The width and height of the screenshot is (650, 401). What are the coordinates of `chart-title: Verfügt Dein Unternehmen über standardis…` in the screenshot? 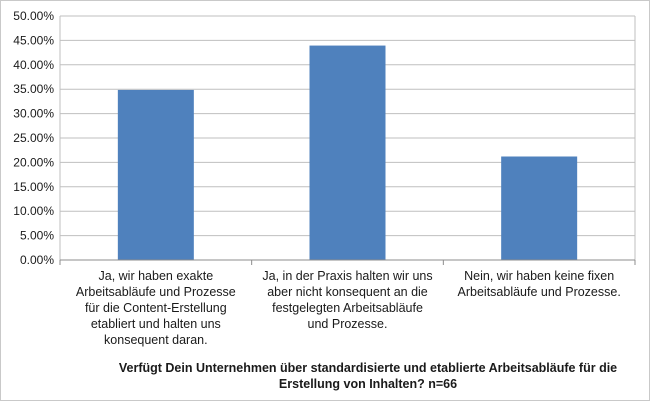 It's located at (368, 376).